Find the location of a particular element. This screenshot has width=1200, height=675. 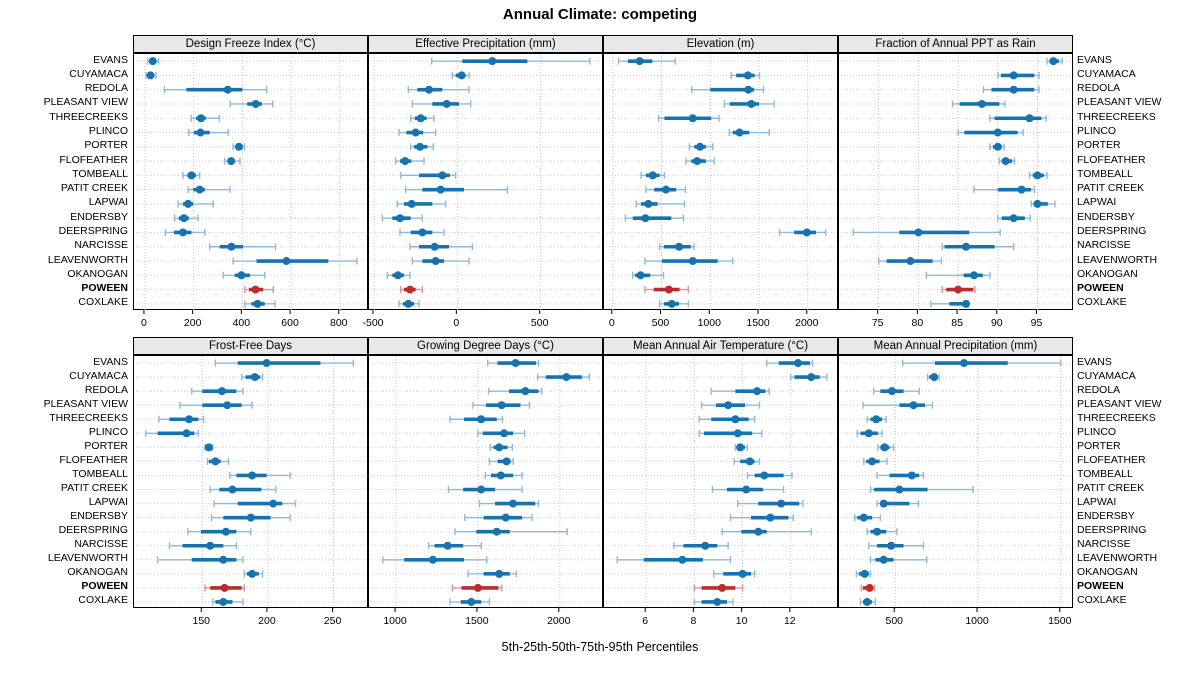

tick-label: 12 is located at coordinates (790, 621).